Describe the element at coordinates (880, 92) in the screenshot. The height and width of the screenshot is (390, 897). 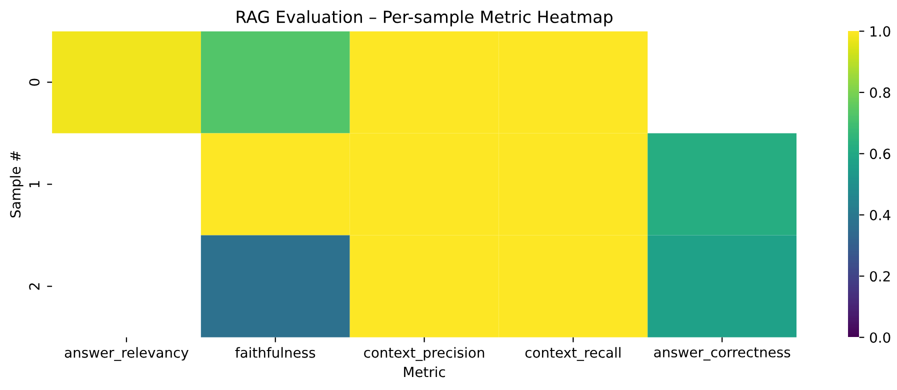
I see `color-bar-label: 0.8` at that location.